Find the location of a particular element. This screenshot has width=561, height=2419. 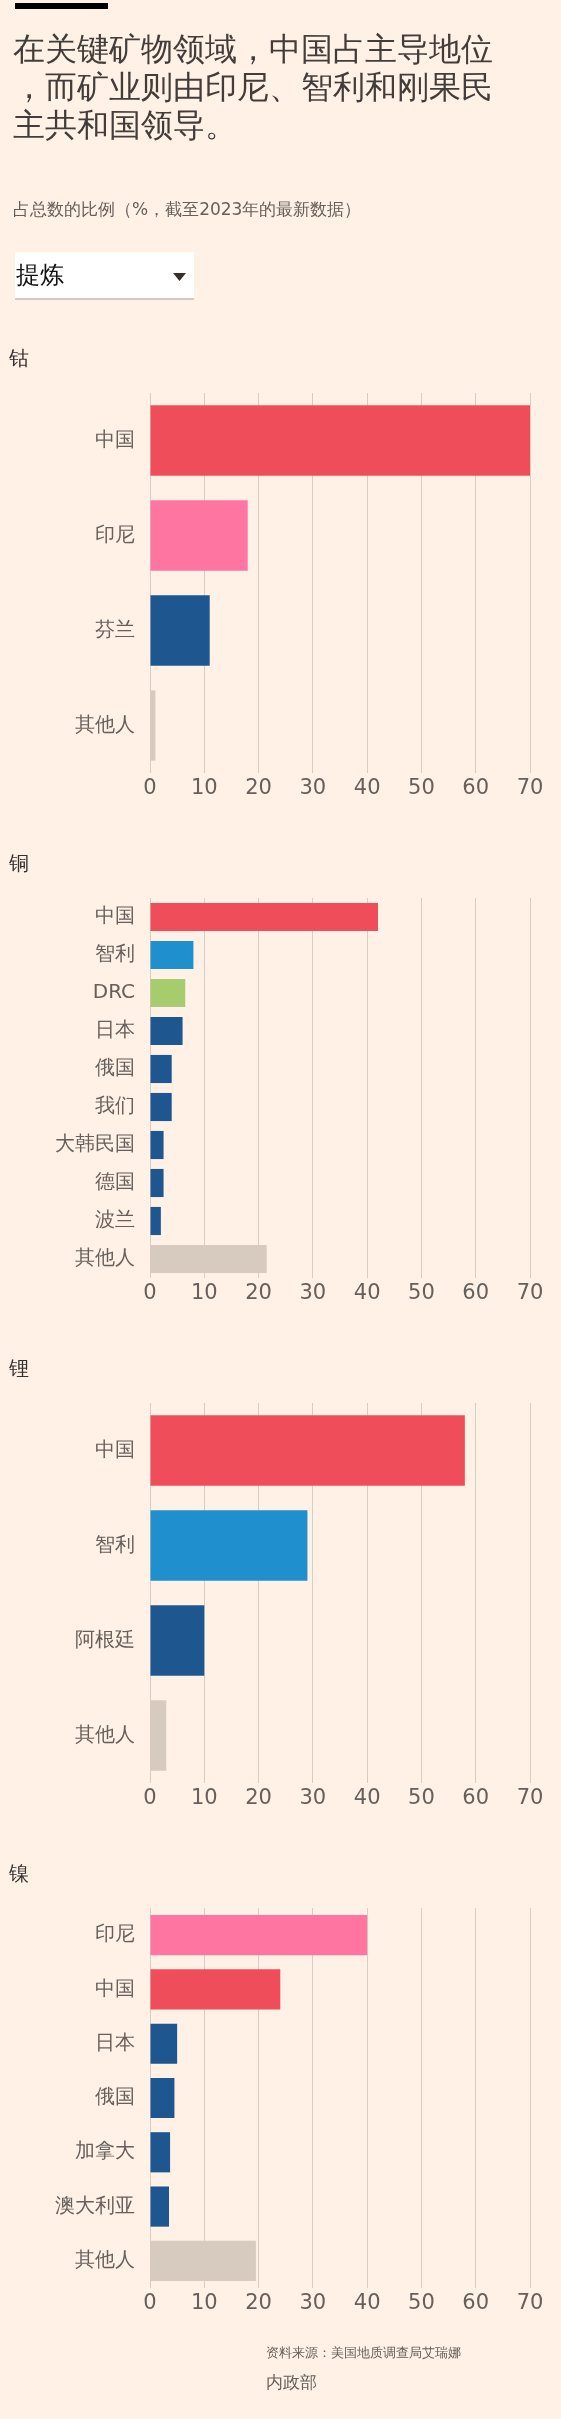

text: 内政部 is located at coordinates (291, 2381).